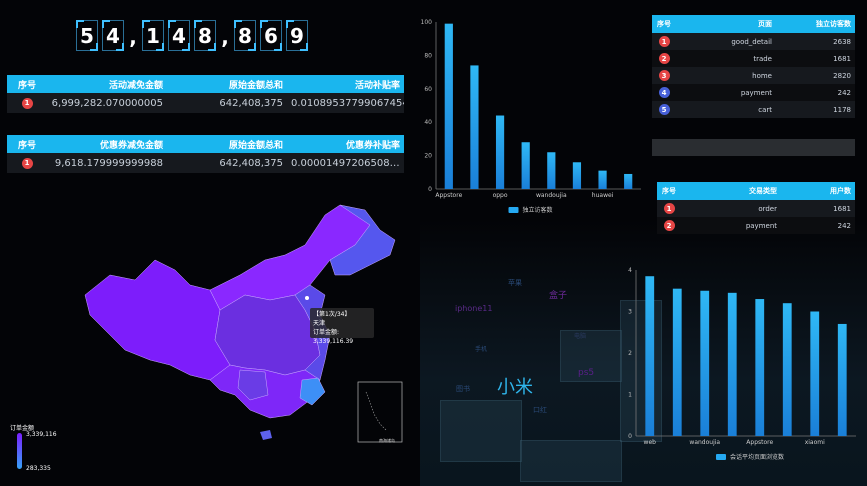 The height and width of the screenshot is (486, 867). Describe the element at coordinates (41, 434) in the screenshot. I see `legend-max: 3,339,116` at that location.